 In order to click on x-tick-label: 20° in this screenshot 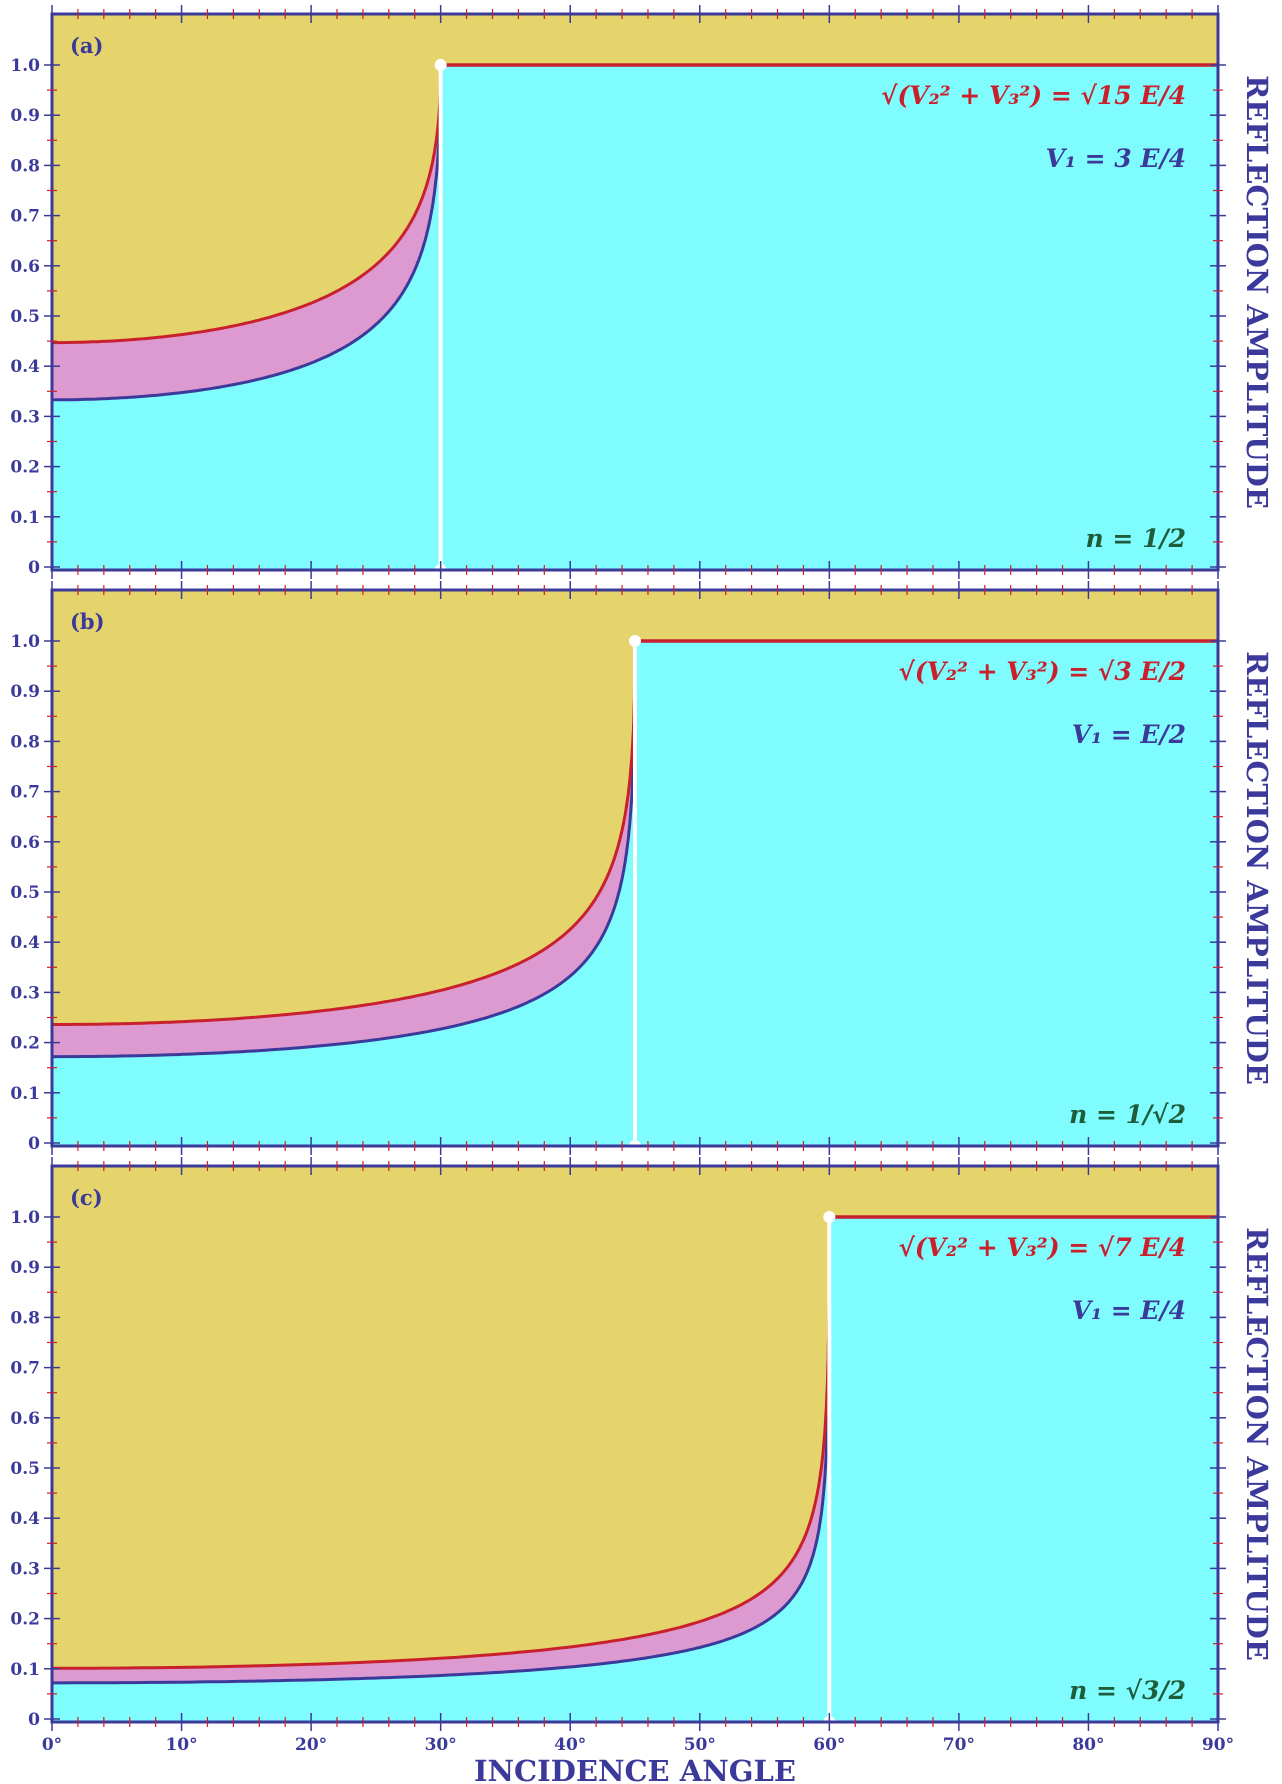, I will do `click(311, 1745)`.